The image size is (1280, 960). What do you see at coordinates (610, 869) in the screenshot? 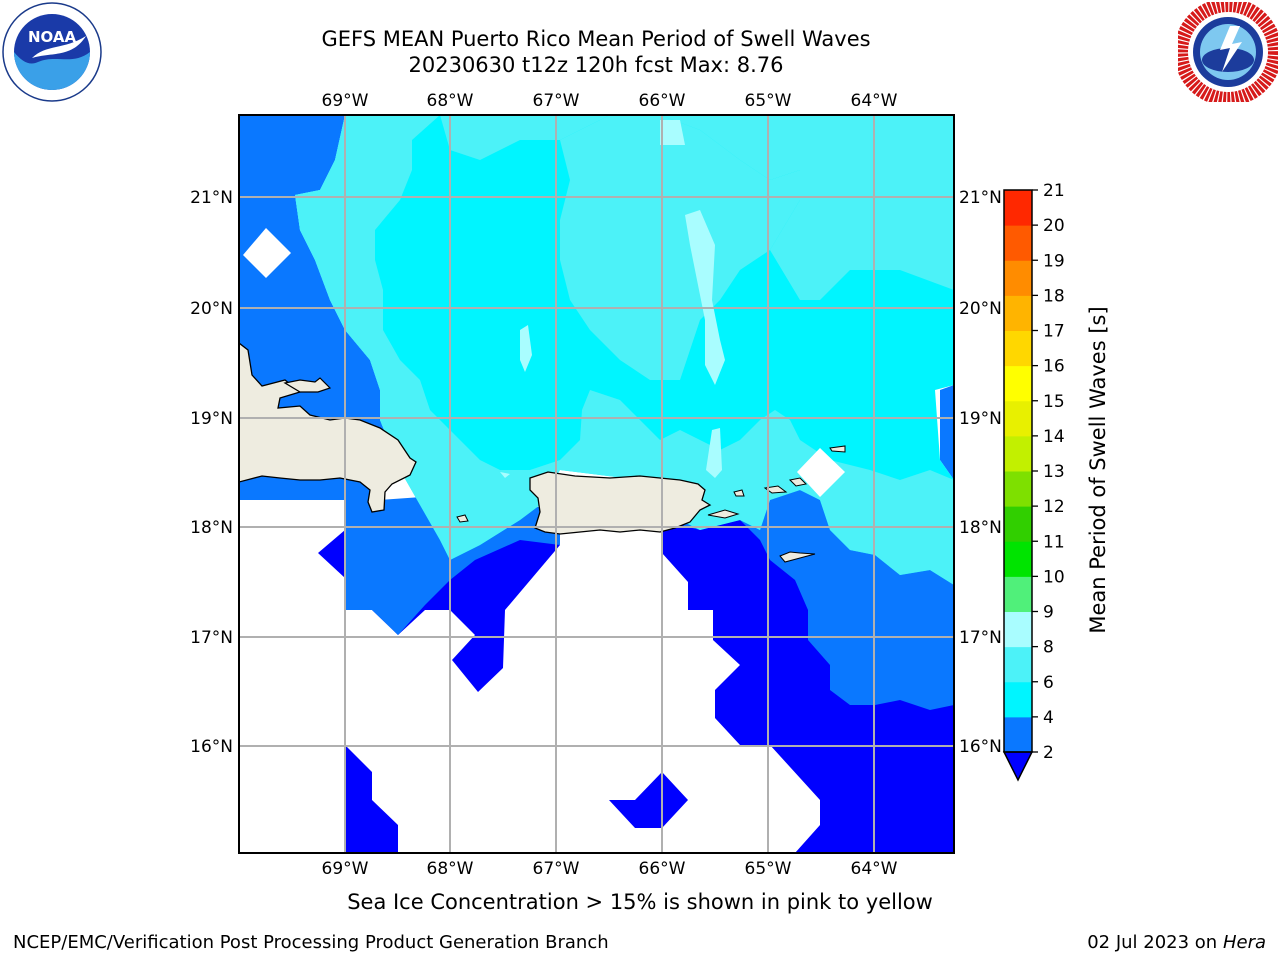
I see `lon-labels-bottom: 69°W 68°W 67°W 66°W 65°W 64°W` at bounding box center [610, 869].